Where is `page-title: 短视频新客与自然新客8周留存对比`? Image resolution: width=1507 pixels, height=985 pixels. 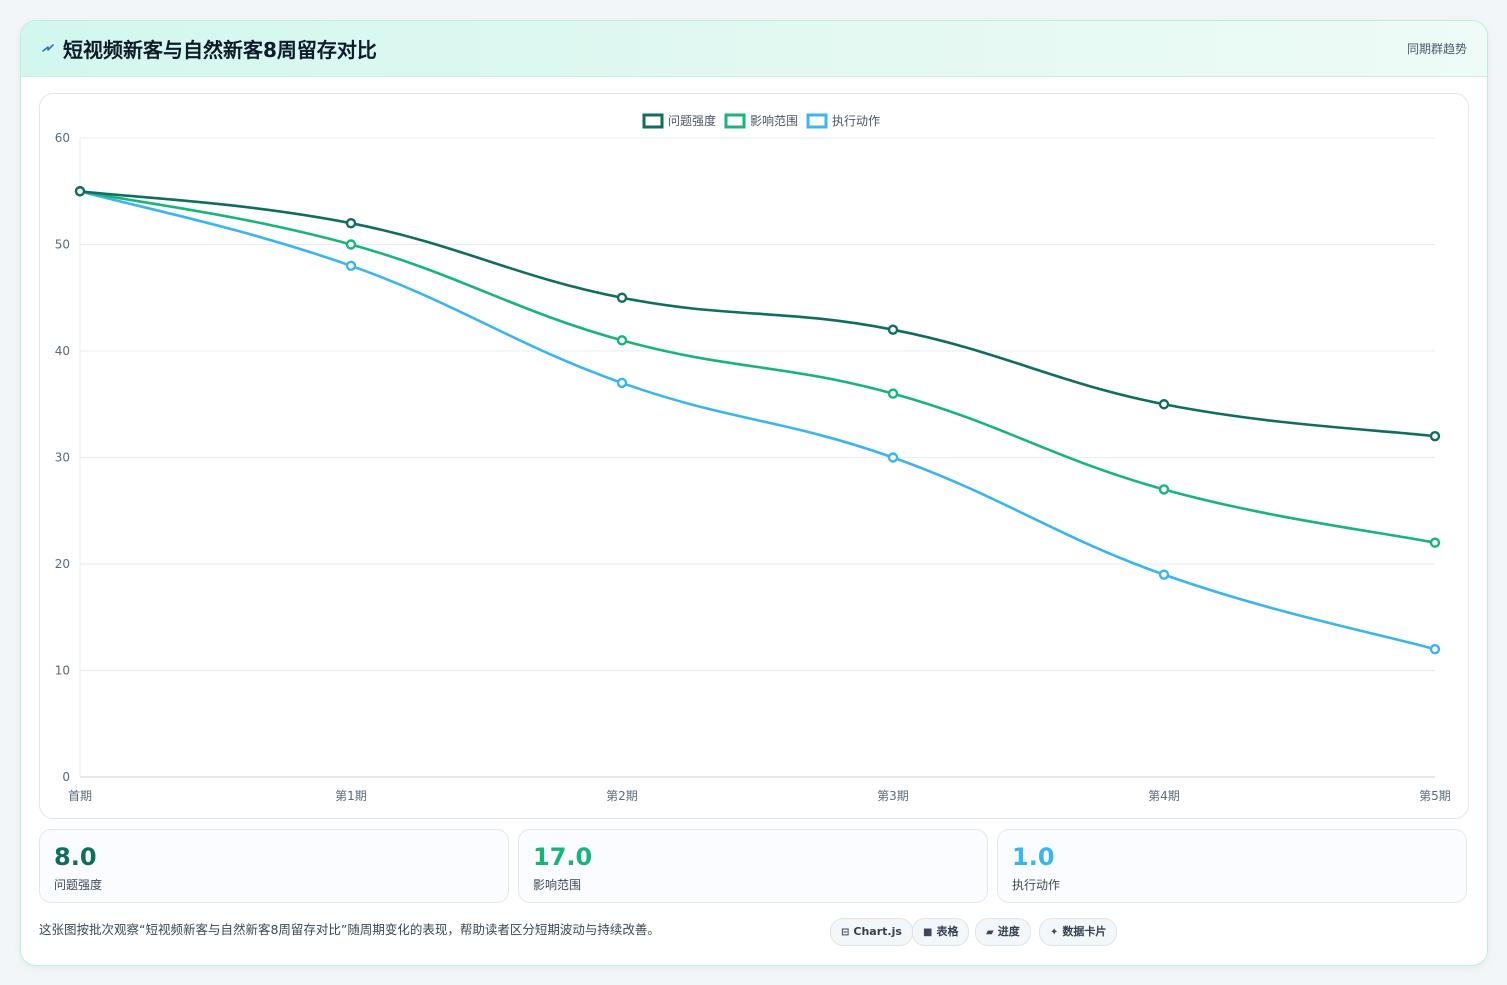 page-title: 短视频新客与自然新客8周留存对比 is located at coordinates (220, 50).